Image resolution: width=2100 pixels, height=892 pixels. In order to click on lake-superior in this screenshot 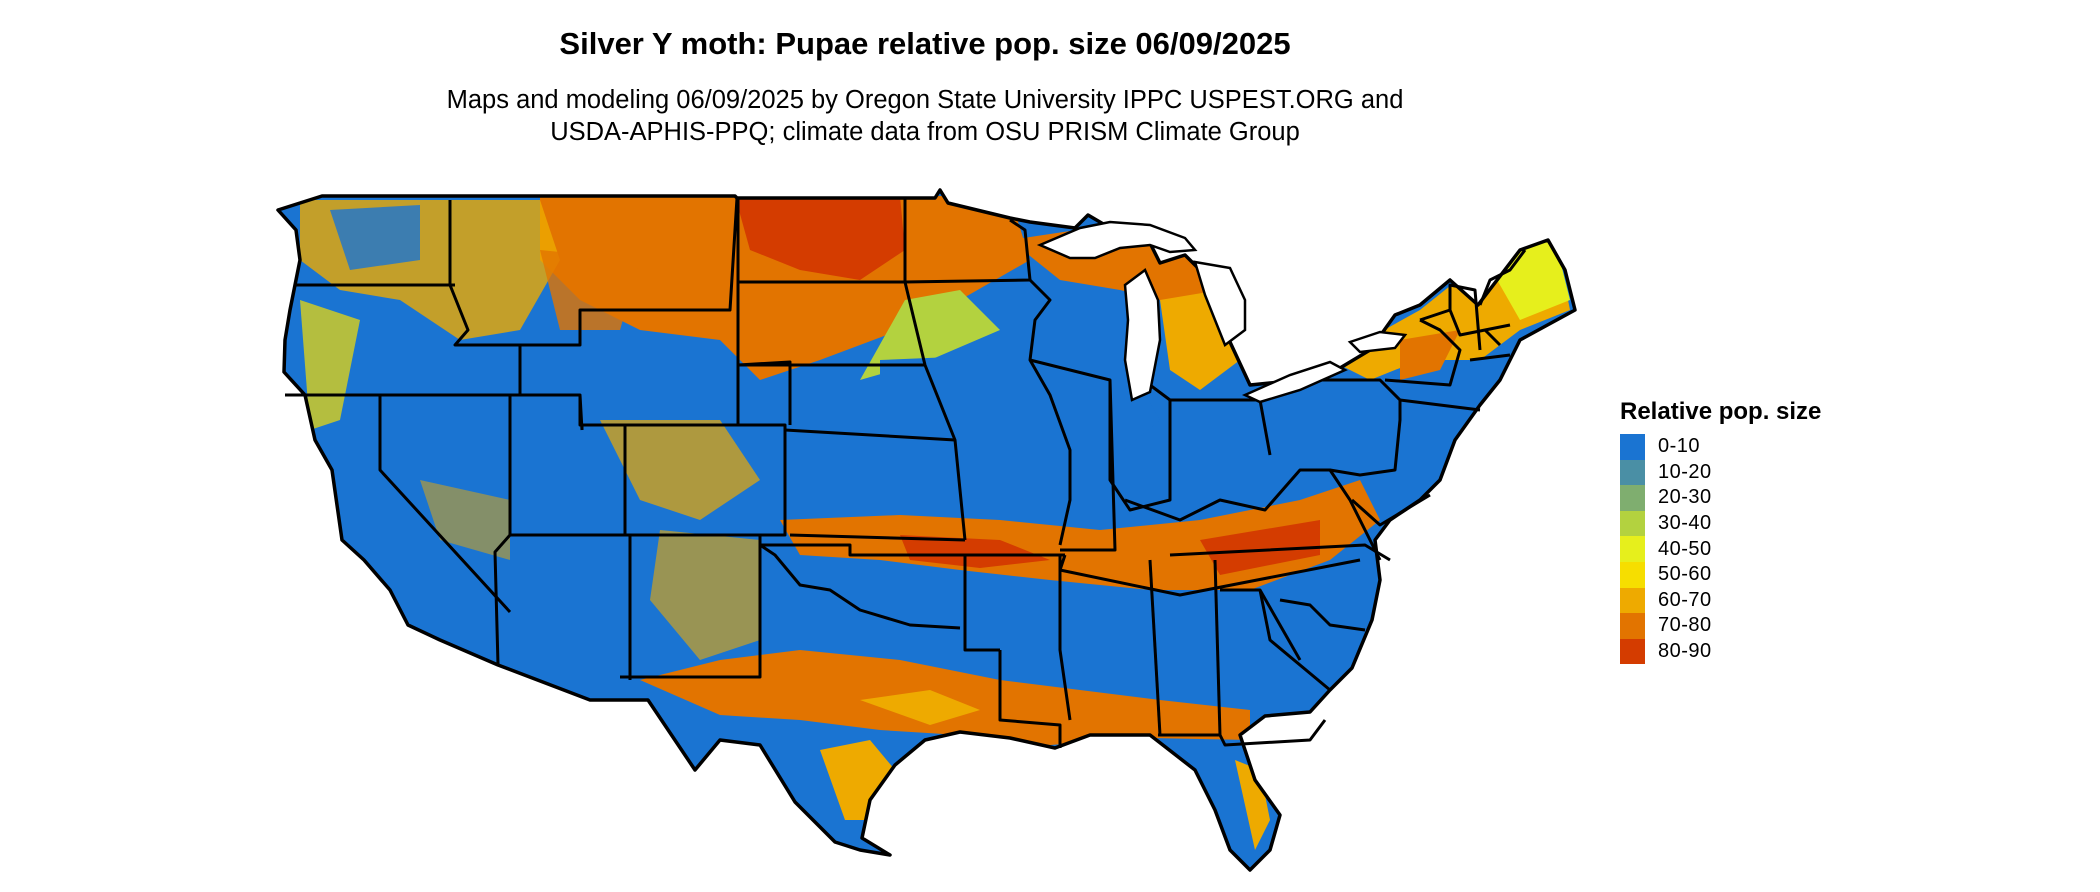, I will do `click(1117, 240)`.